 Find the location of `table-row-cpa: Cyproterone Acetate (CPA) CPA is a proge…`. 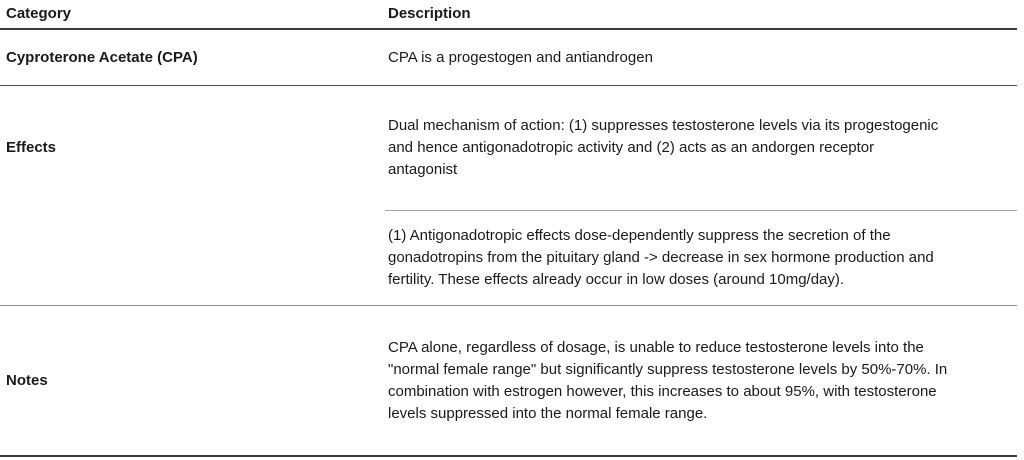

table-row-cpa: Cyproterone Acetate (CPA) CPA is a proge… is located at coordinates (508, 58).